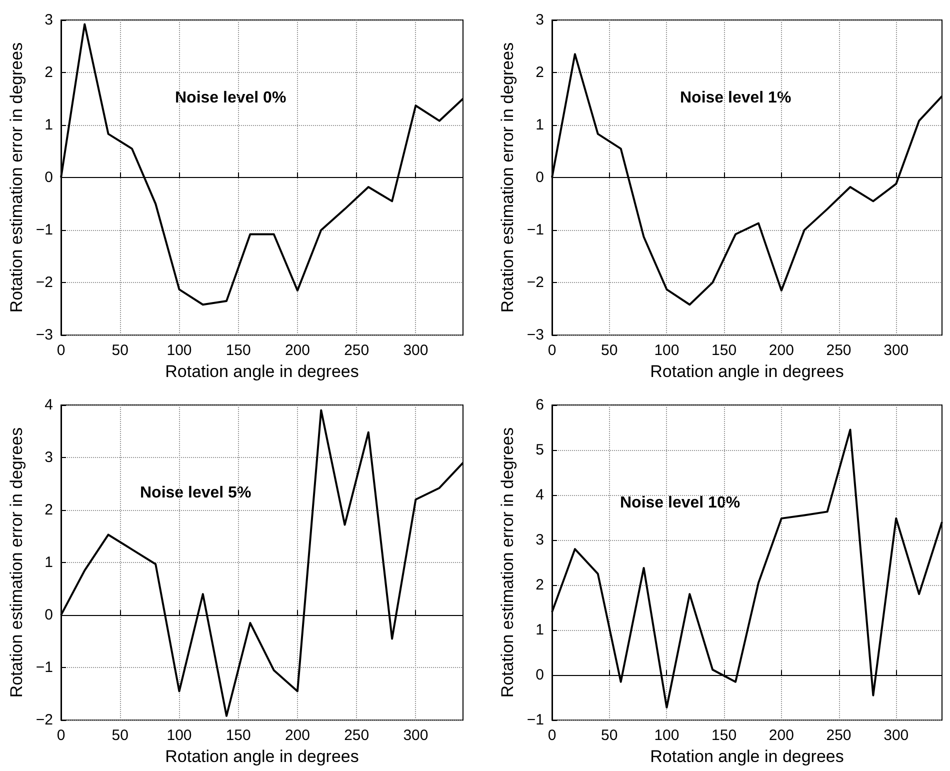 Image resolution: width=950 pixels, height=771 pixels. Describe the element at coordinates (680, 503) in the screenshot. I see `annotation: Noise level 10%` at that location.